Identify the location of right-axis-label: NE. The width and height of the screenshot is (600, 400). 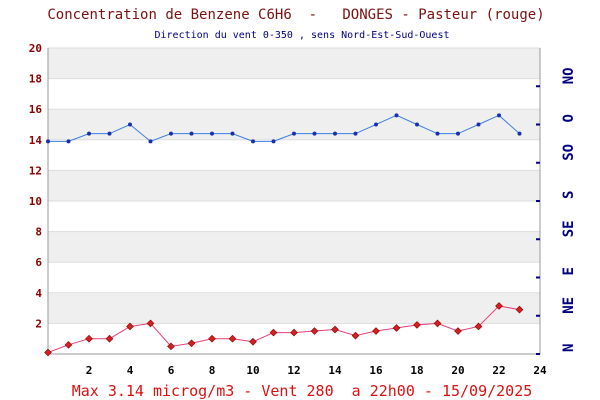
(569, 305).